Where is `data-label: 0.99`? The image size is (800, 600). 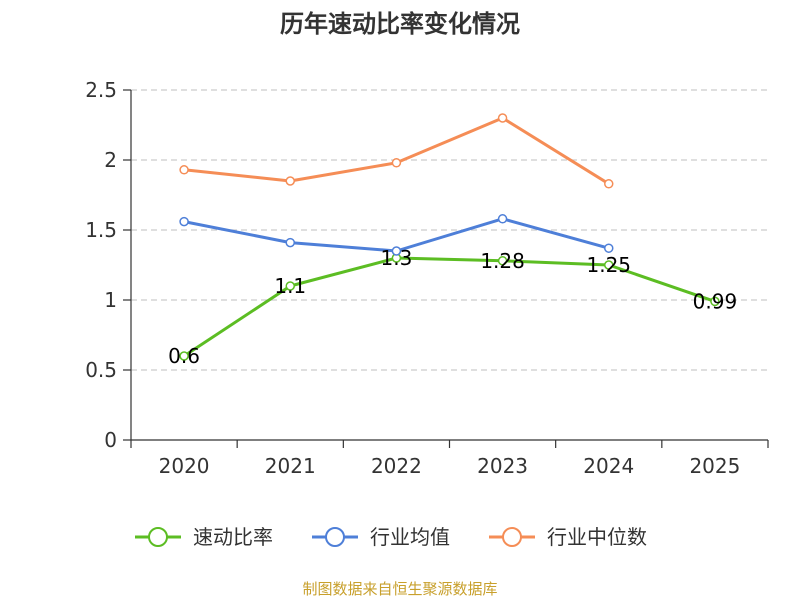
data-label: 0.99 is located at coordinates (715, 301).